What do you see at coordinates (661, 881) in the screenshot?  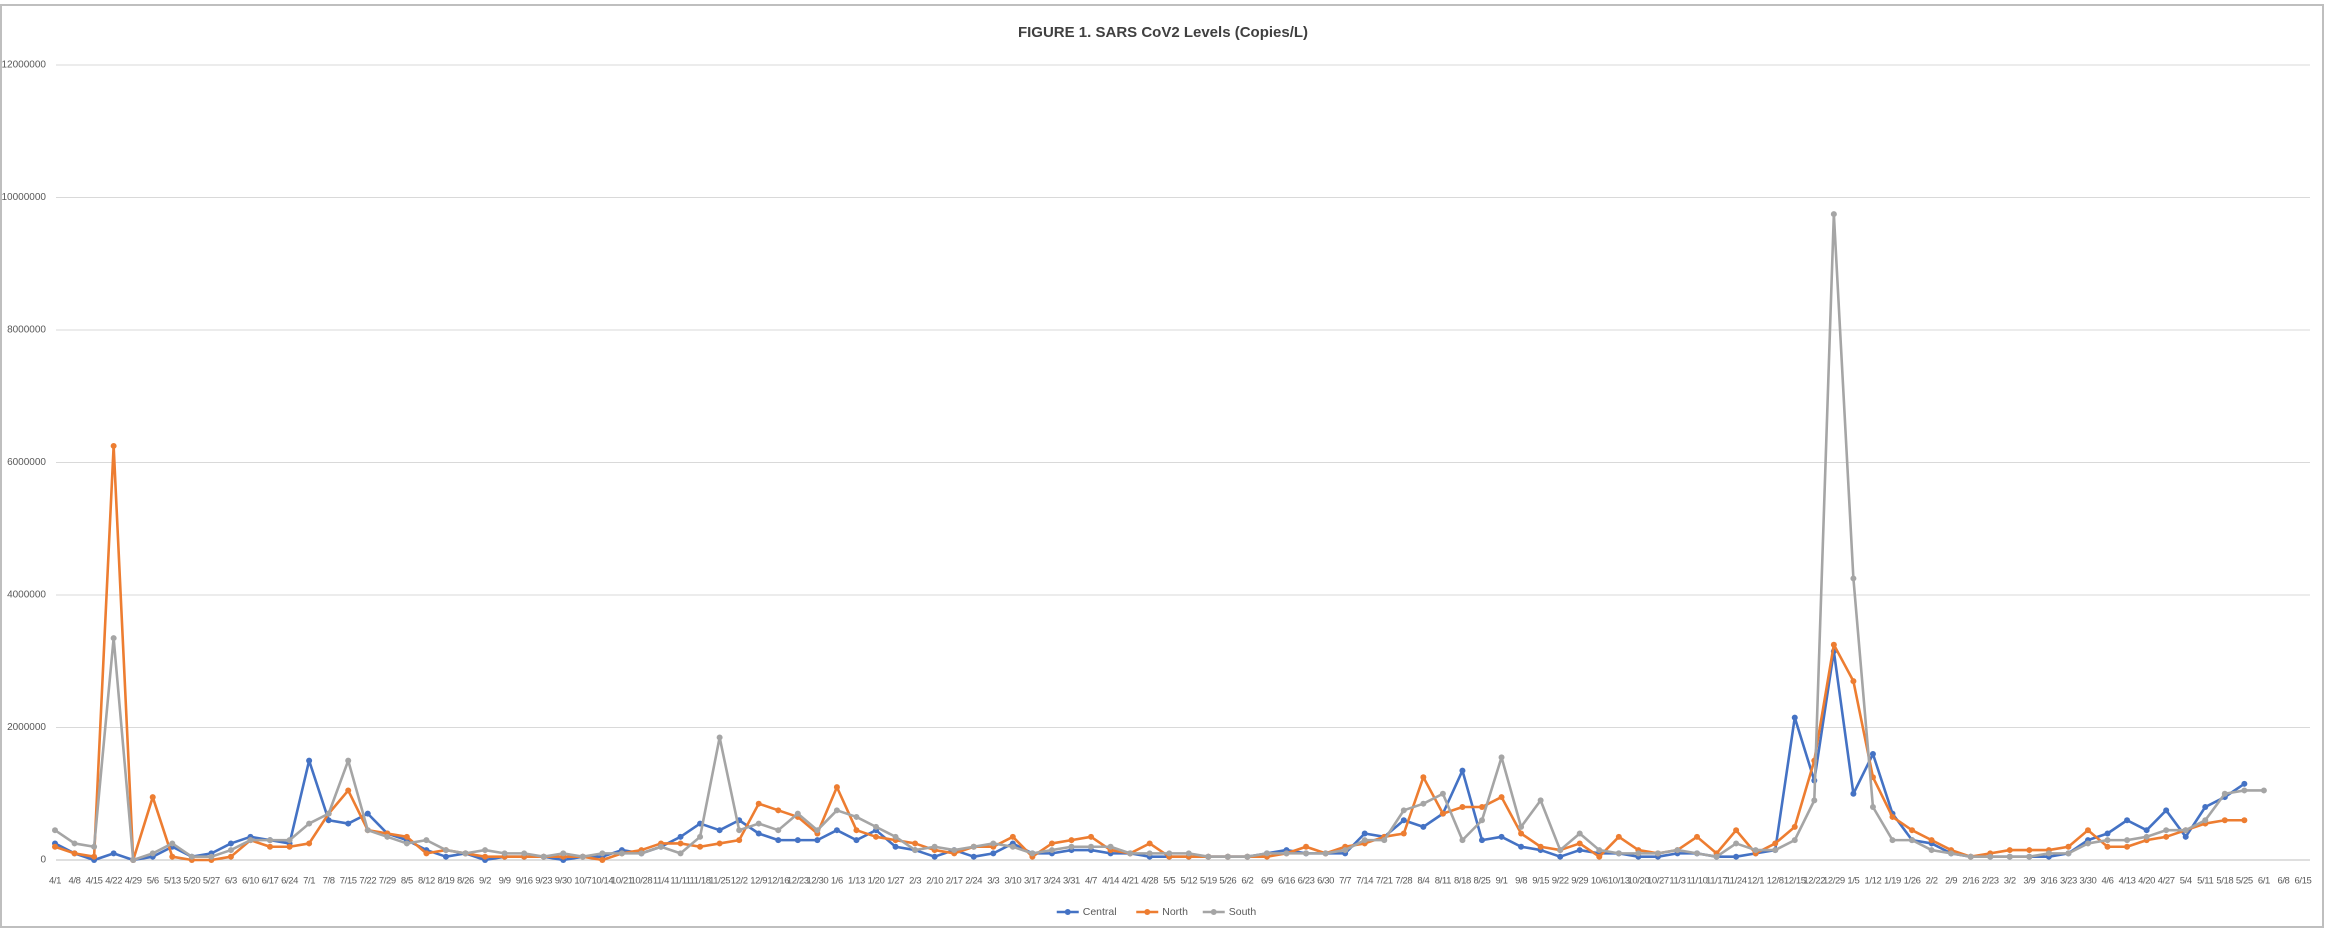 I see `x-tick-label: 11/4` at bounding box center [661, 881].